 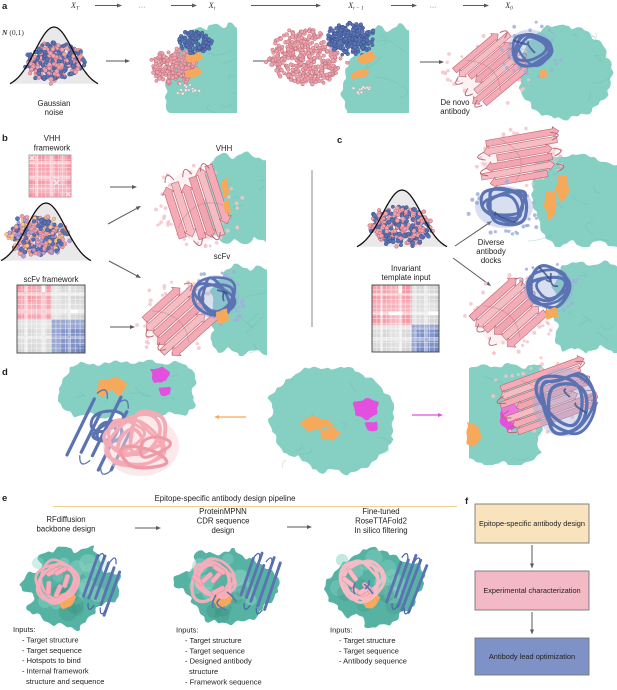 What do you see at coordinates (455, 102) in the screenshot?
I see `svg-text: De novo` at bounding box center [455, 102].